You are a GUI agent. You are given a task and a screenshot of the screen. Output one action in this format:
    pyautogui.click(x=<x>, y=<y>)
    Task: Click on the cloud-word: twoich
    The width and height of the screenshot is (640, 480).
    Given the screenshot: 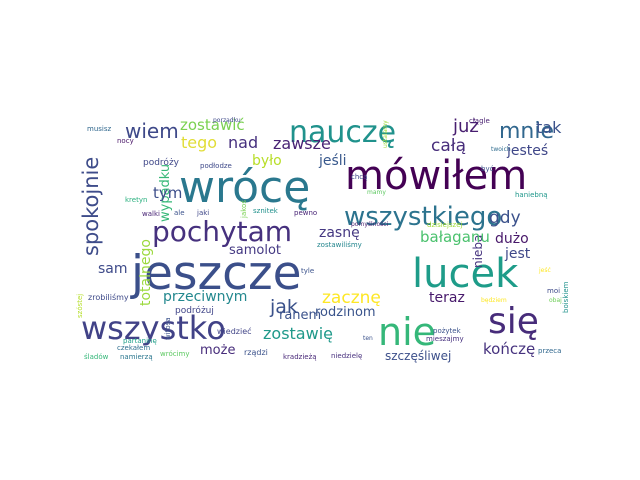 What is the action you would take?
    pyautogui.click(x=501, y=149)
    